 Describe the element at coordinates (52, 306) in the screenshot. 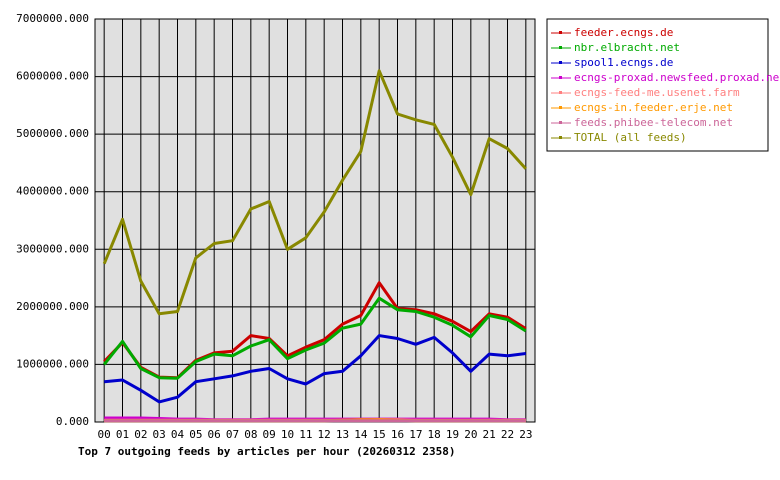

I see `y-tick-label: 2000000.000` at that location.